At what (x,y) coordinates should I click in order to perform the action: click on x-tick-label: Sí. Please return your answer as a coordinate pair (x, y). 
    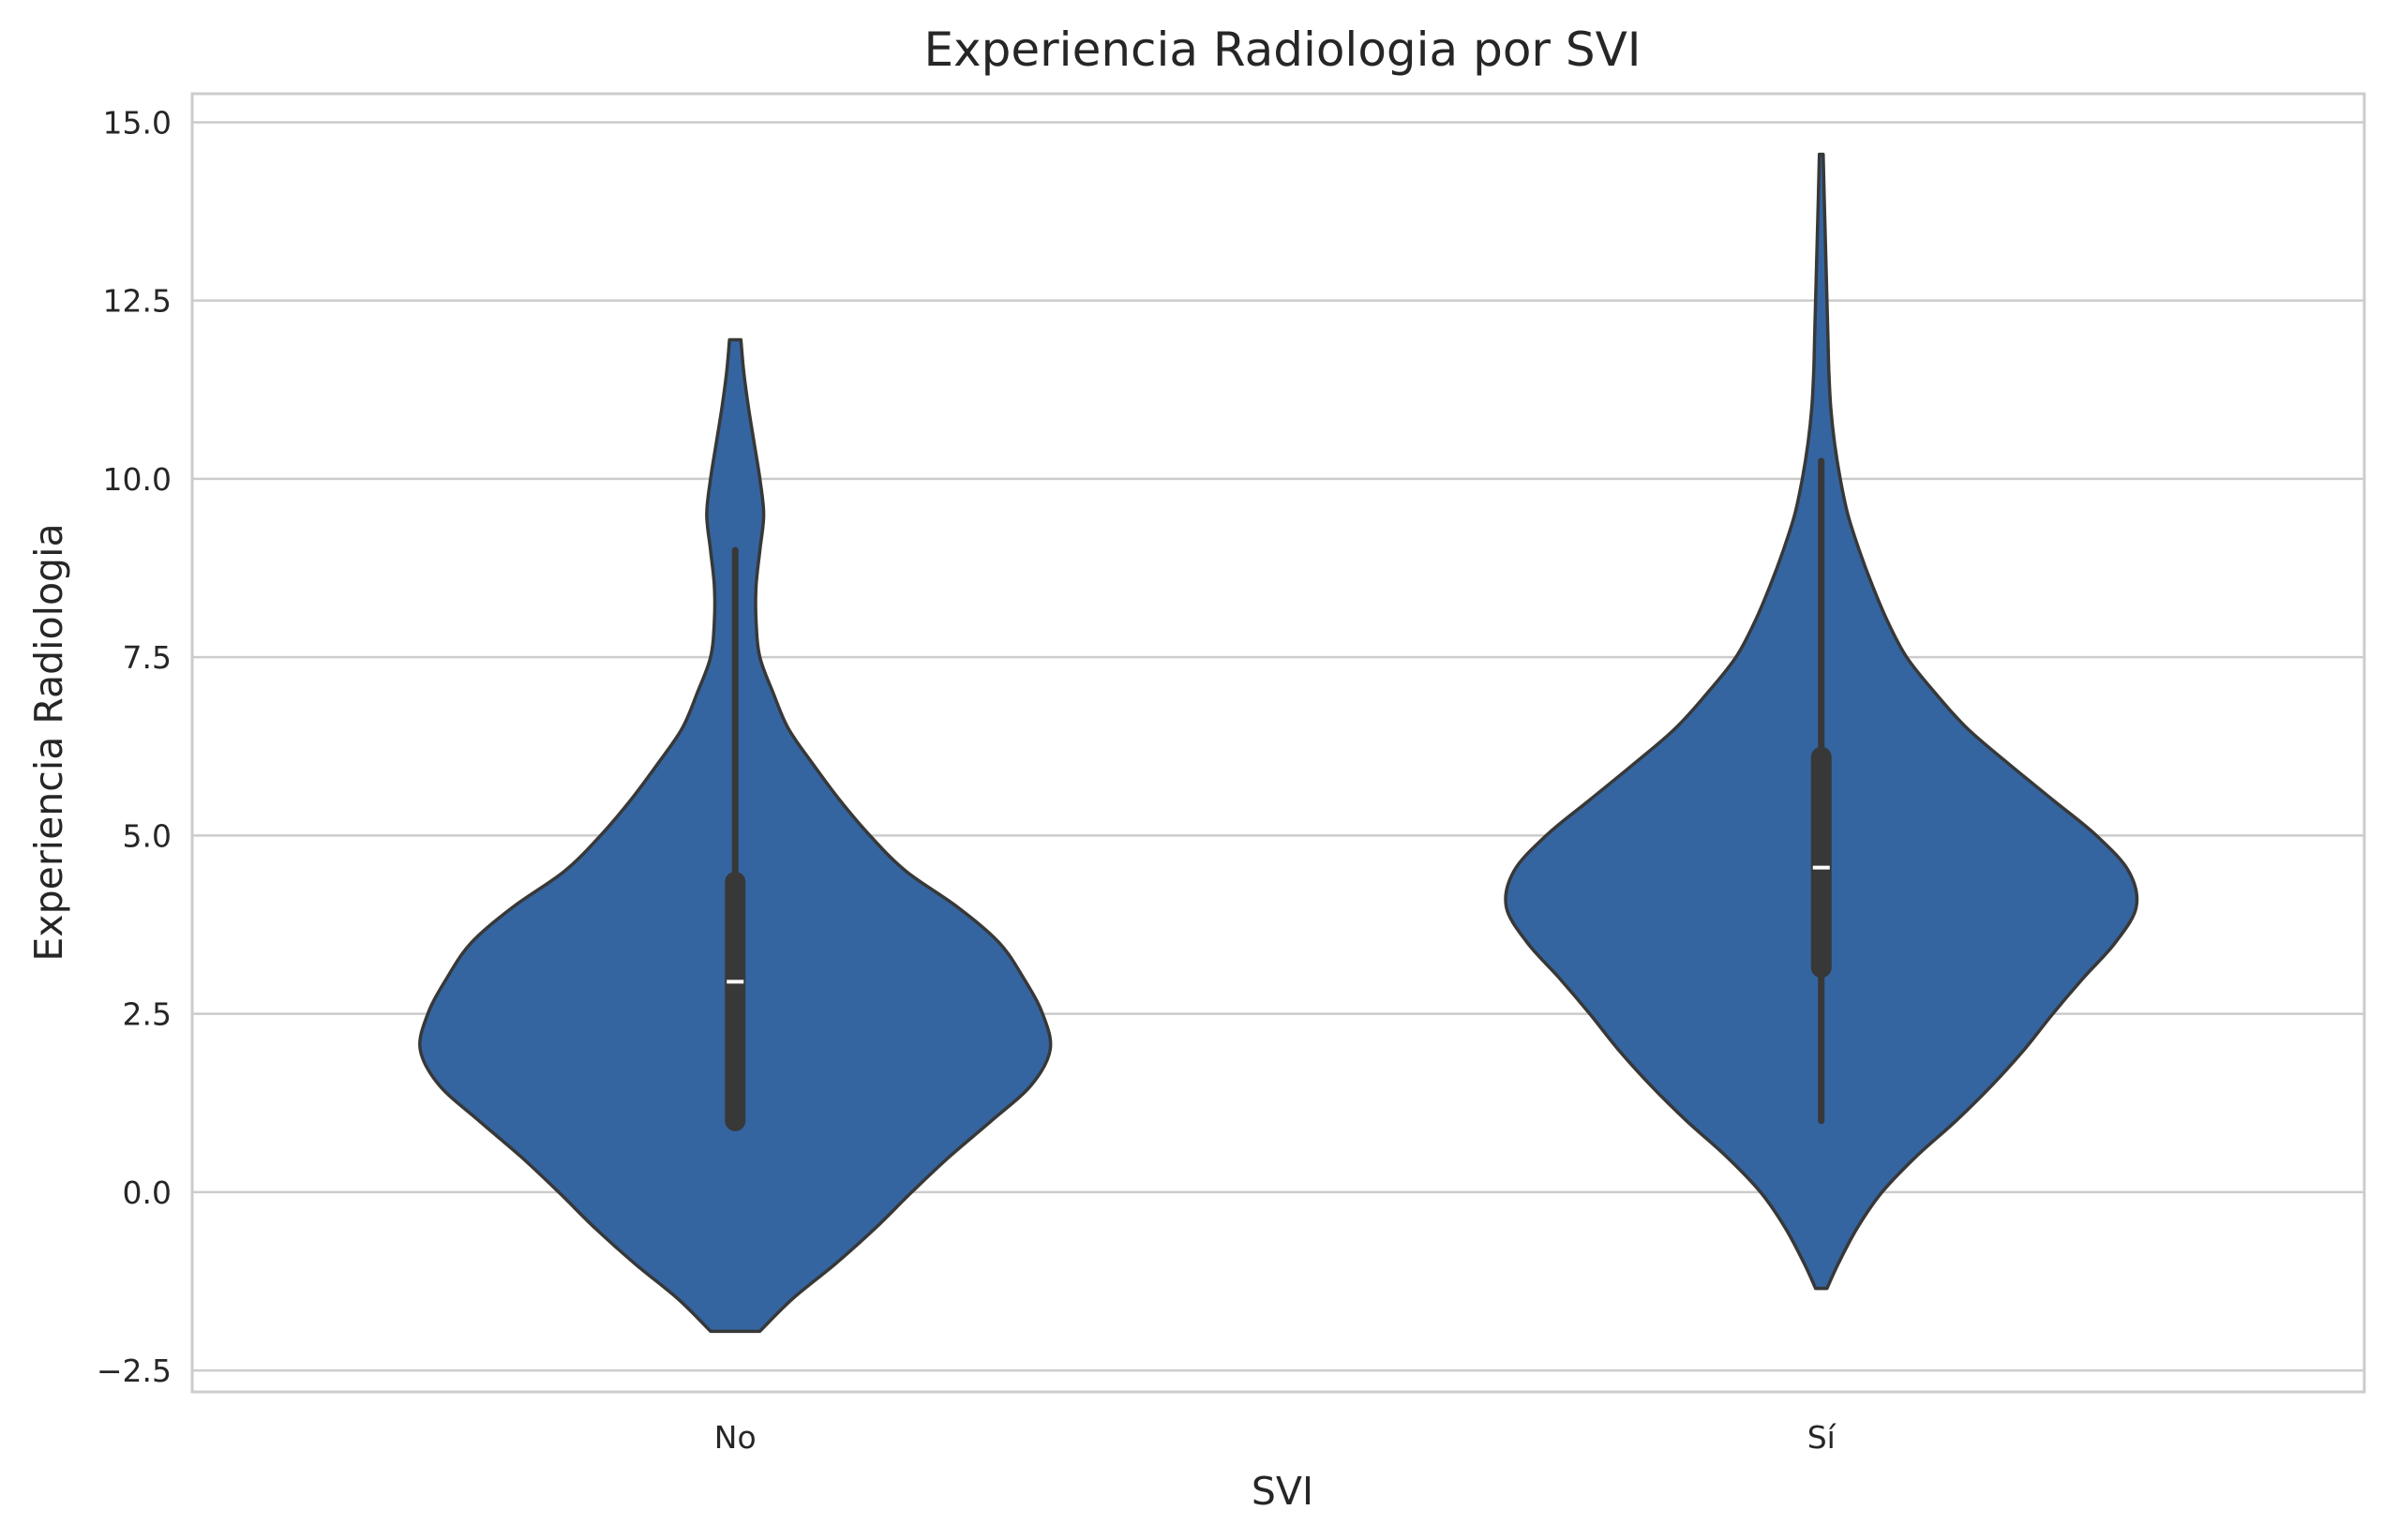
    Looking at the image, I should click on (1822, 1437).